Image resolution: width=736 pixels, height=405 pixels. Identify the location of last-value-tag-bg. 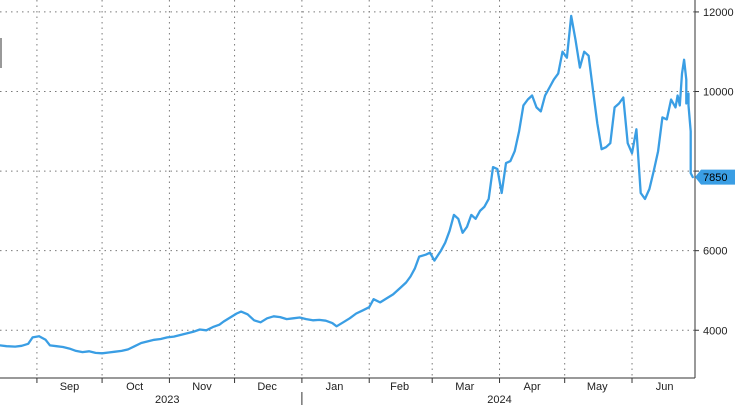
(715, 177).